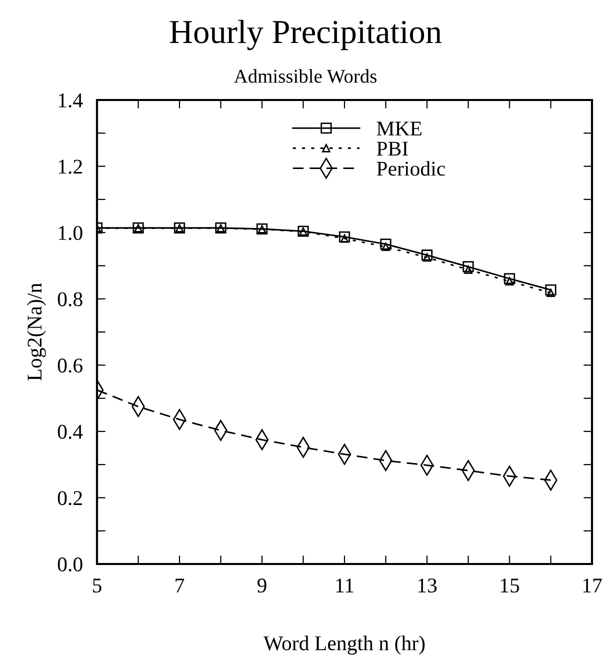 The height and width of the screenshot is (661, 611). I want to click on y-tick-label: 0.6, so click(70, 365).